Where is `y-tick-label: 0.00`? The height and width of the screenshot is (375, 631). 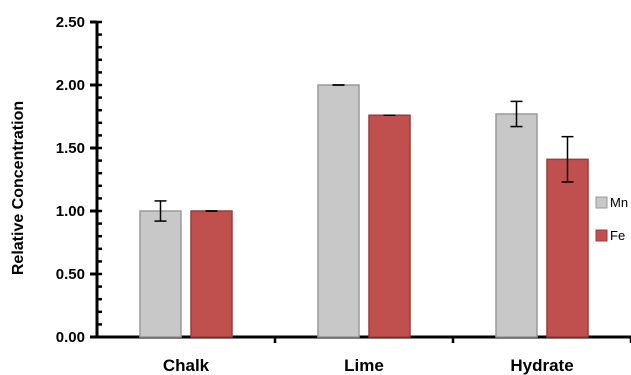
y-tick-label: 0.00 is located at coordinates (70, 337).